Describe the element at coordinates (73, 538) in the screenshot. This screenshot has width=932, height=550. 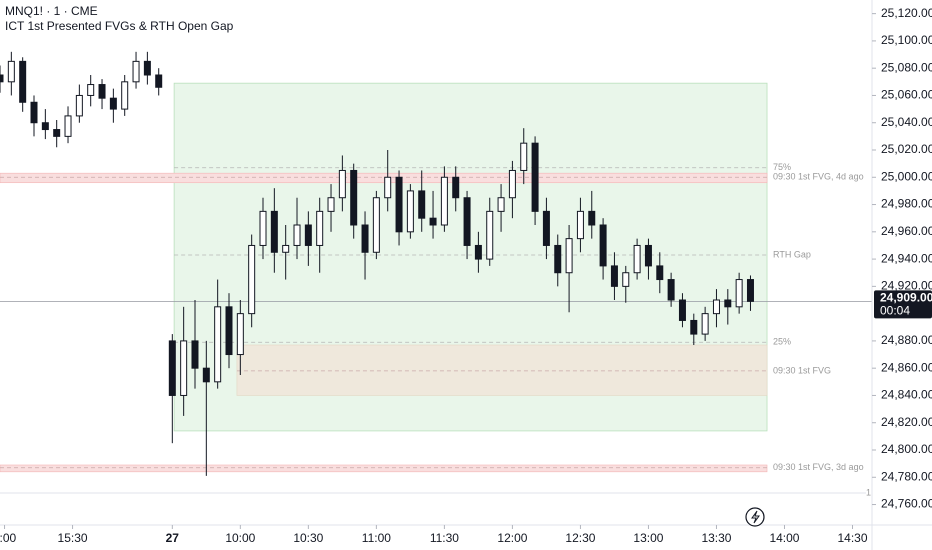
I see `x-tick-label: 15:30` at that location.